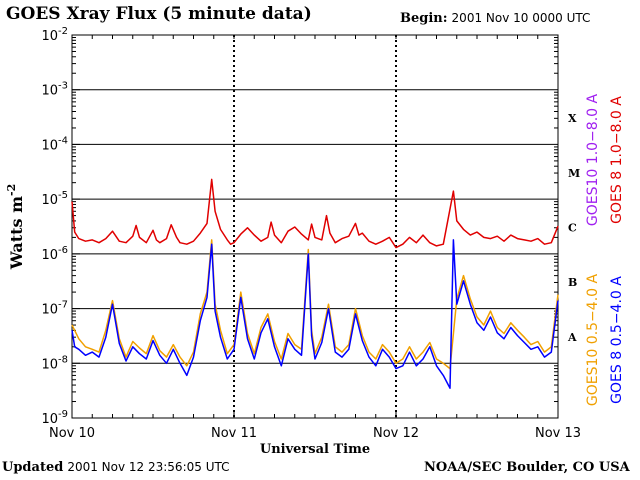 Image resolution: width=640 pixels, height=480 pixels. I want to click on x-tick-label: Nov 10, so click(72, 433).